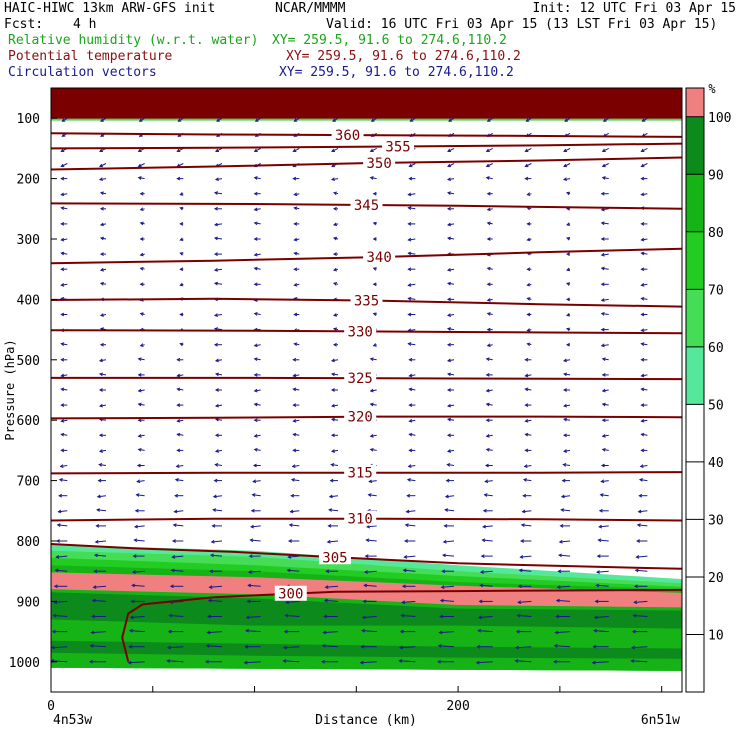 This screenshot has width=740, height=740. I want to click on theta-label-300: 300, so click(290, 595).